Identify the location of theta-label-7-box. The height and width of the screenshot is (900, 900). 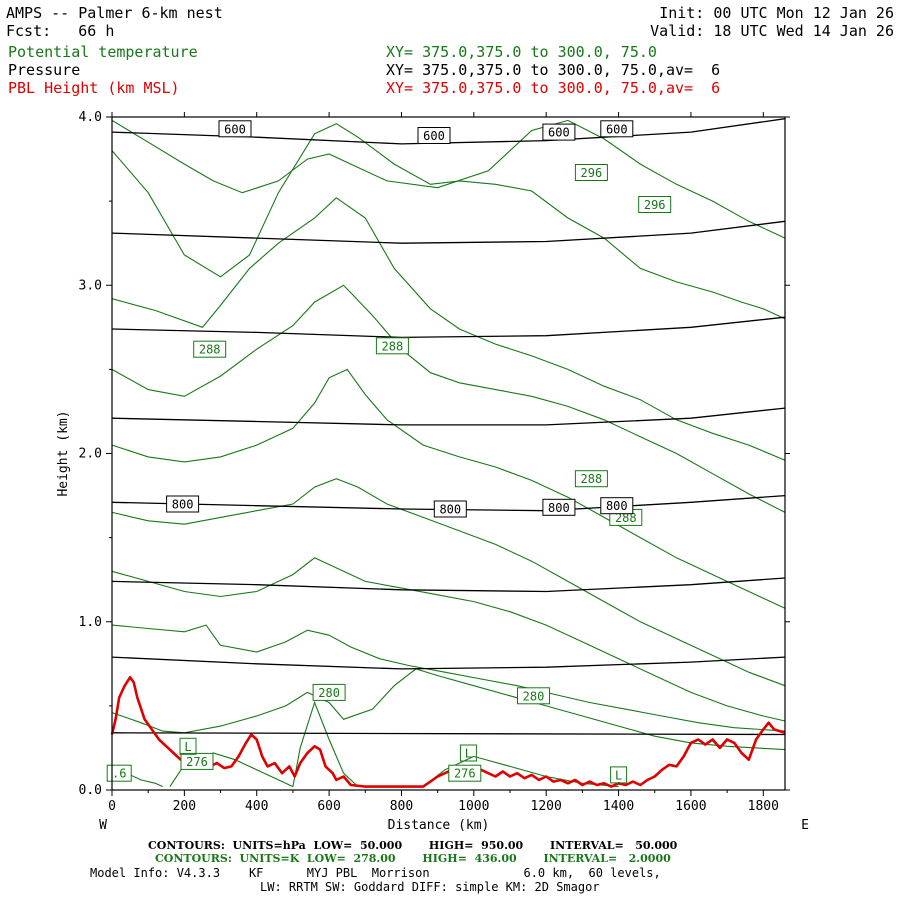
(533, 696).